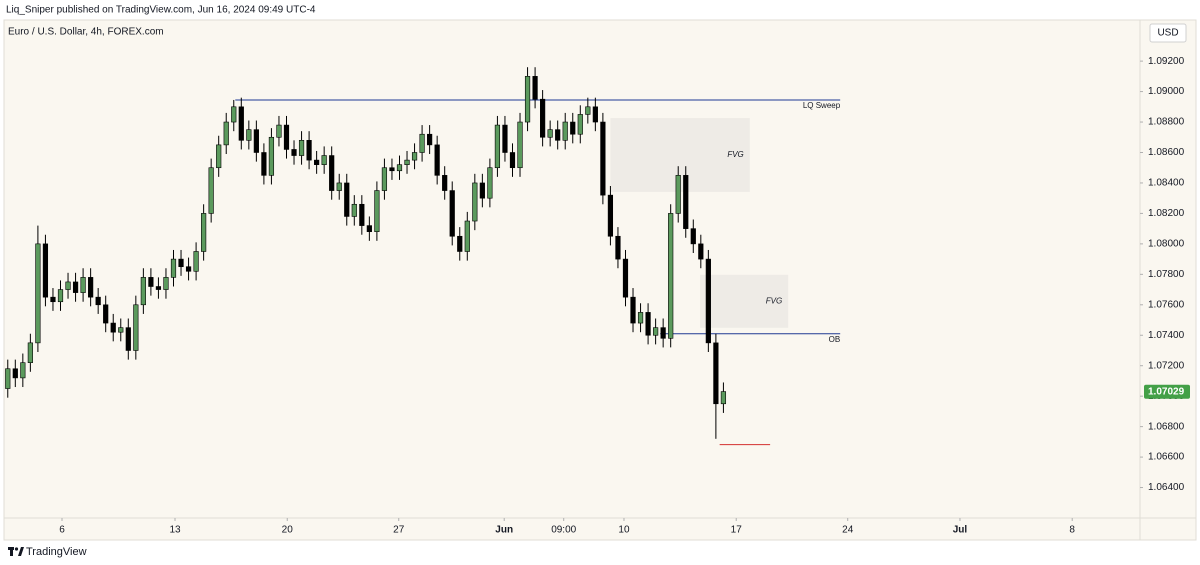 The height and width of the screenshot is (565, 1200). What do you see at coordinates (1166, 365) in the screenshot?
I see `y-tick-label: 1.07200` at bounding box center [1166, 365].